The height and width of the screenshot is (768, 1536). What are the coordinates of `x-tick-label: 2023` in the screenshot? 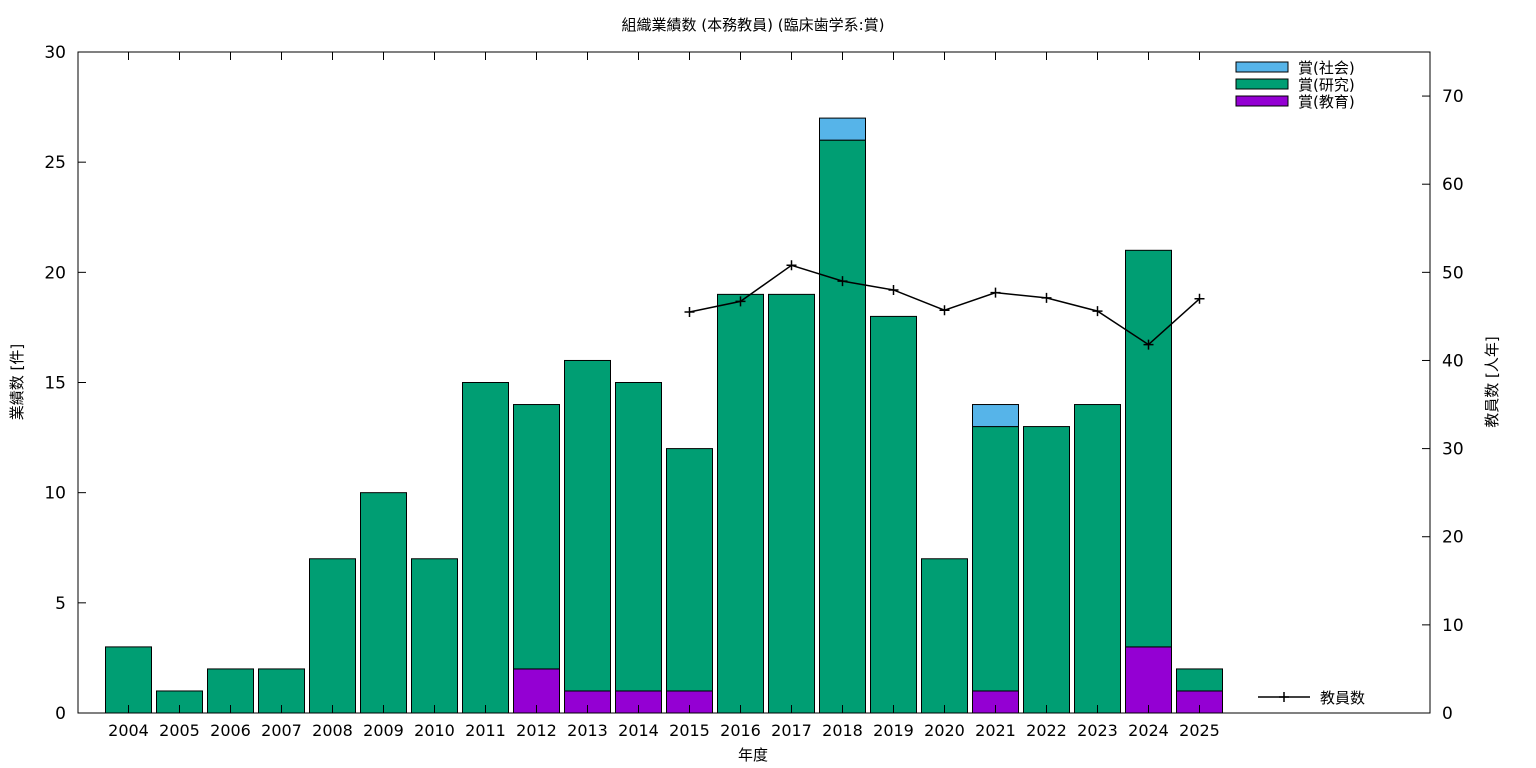 It's located at (1097, 730).